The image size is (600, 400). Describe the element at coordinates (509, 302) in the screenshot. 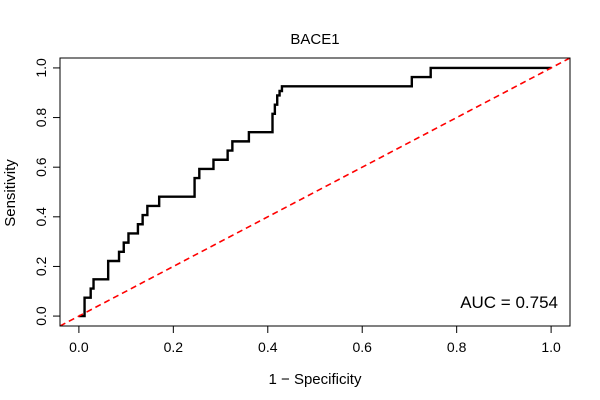

I see `auc-annotation: AUC = 0.754` at that location.